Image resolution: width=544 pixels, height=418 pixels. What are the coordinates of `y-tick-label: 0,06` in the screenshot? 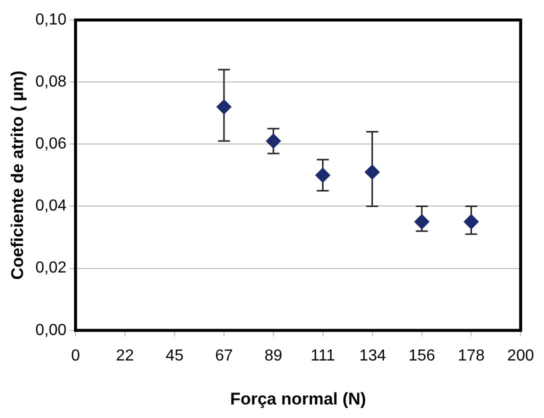 It's located at (51, 144).